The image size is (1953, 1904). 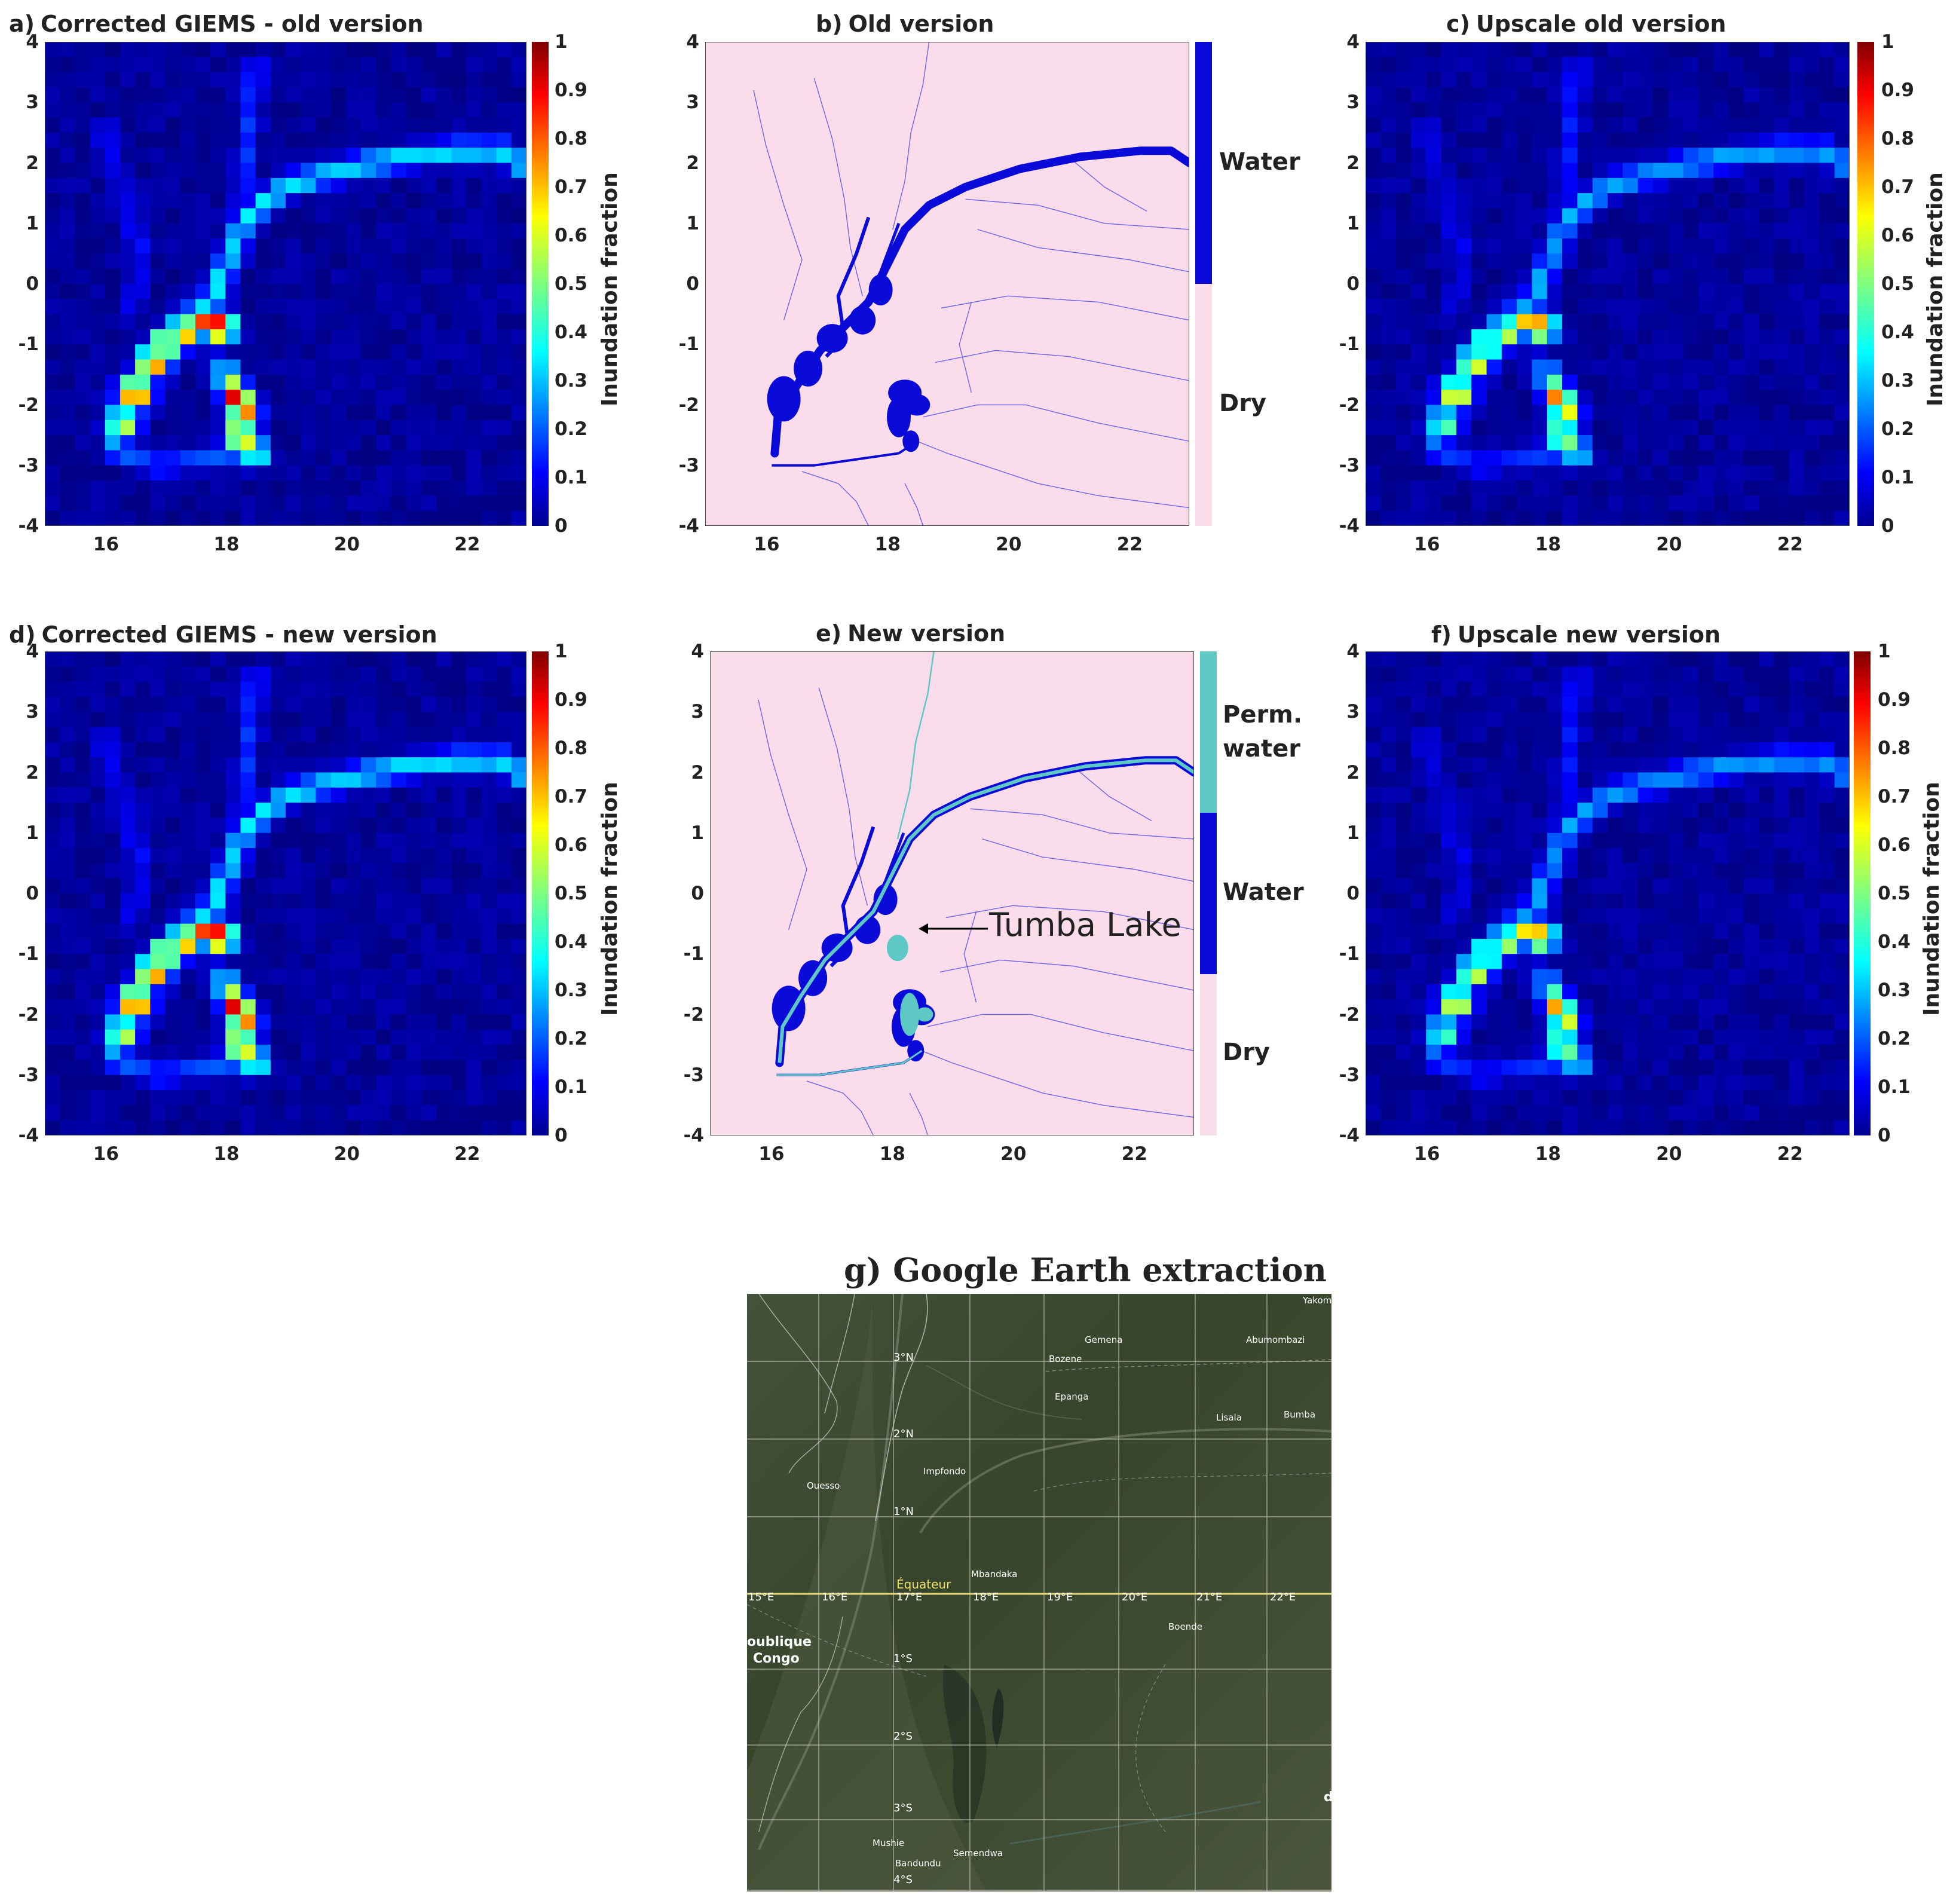 What do you see at coordinates (1009, 544) in the screenshot?
I see `x-tick-label: 20` at bounding box center [1009, 544].